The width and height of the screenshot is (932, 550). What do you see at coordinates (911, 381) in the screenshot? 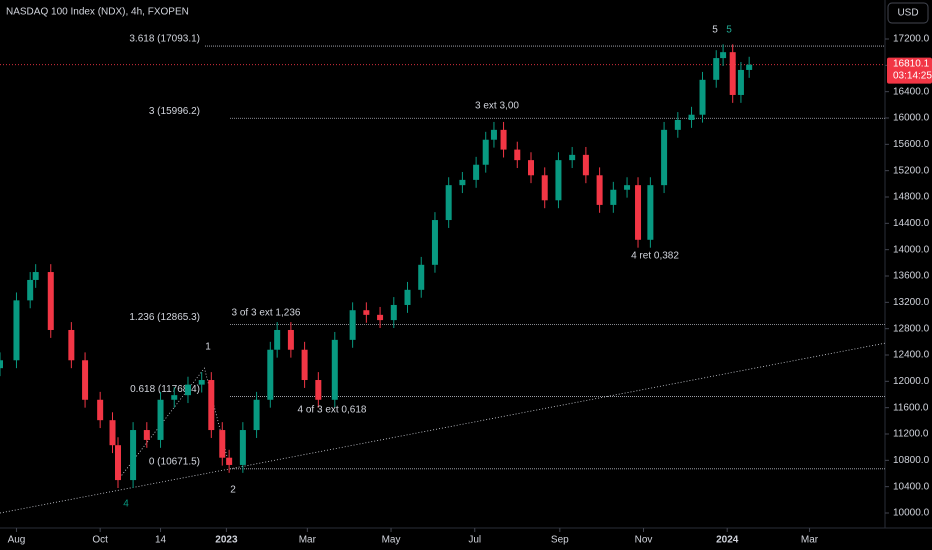
I see `y-tick-label: 12000.0` at bounding box center [911, 381].